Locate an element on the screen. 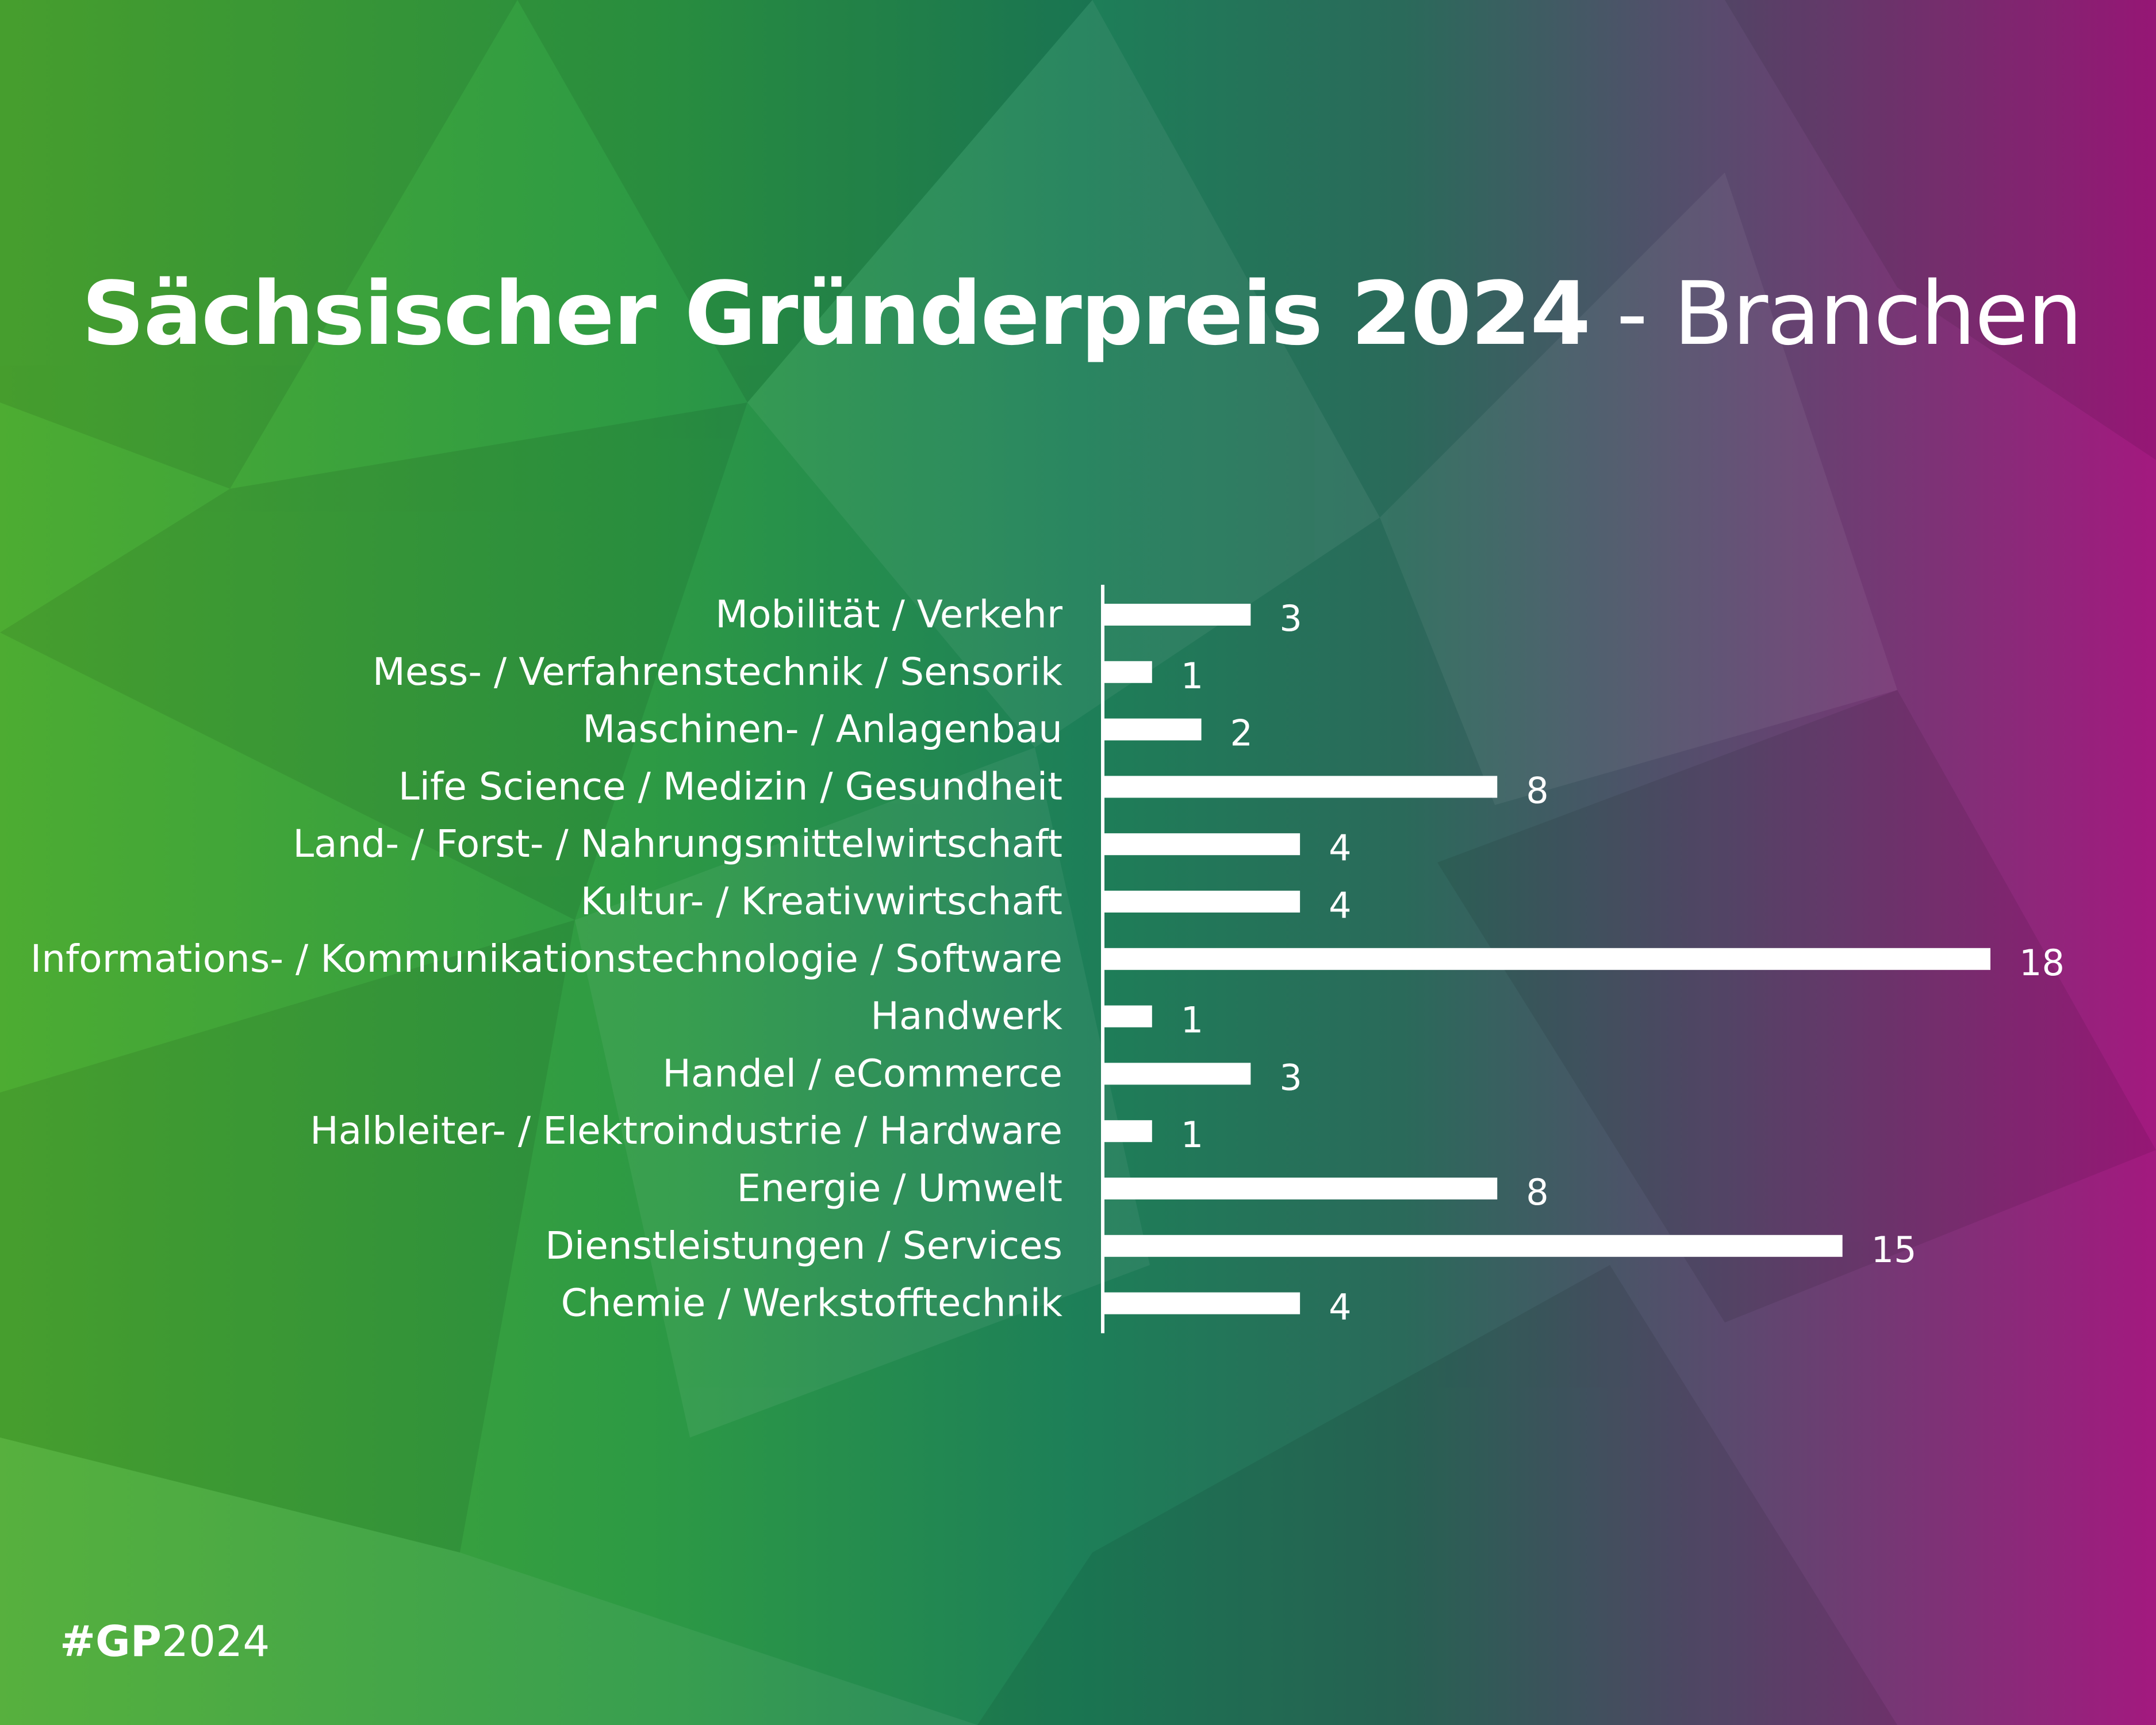 Image resolution: width=2156 pixels, height=1725 pixels. hashtag-bold: #GP is located at coordinates (111, 1641).